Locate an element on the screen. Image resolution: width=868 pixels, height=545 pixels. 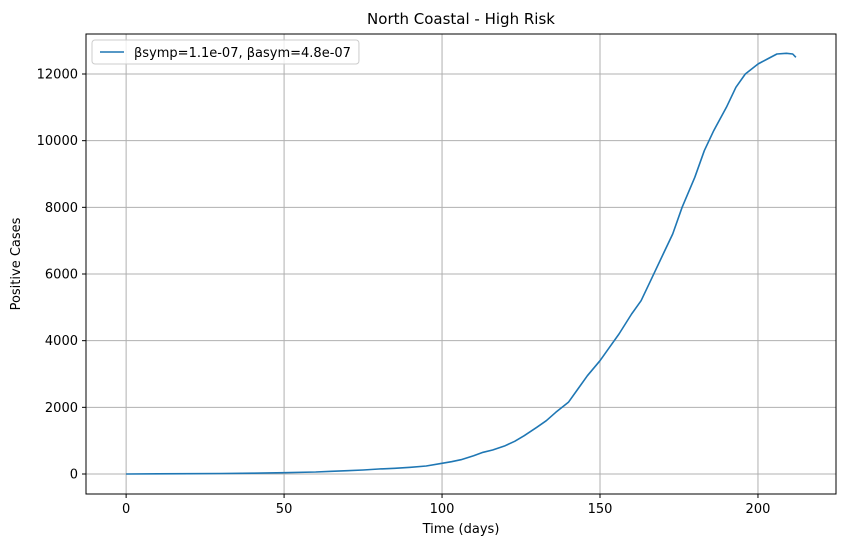
x-tick-label: 50 is located at coordinates (284, 509).